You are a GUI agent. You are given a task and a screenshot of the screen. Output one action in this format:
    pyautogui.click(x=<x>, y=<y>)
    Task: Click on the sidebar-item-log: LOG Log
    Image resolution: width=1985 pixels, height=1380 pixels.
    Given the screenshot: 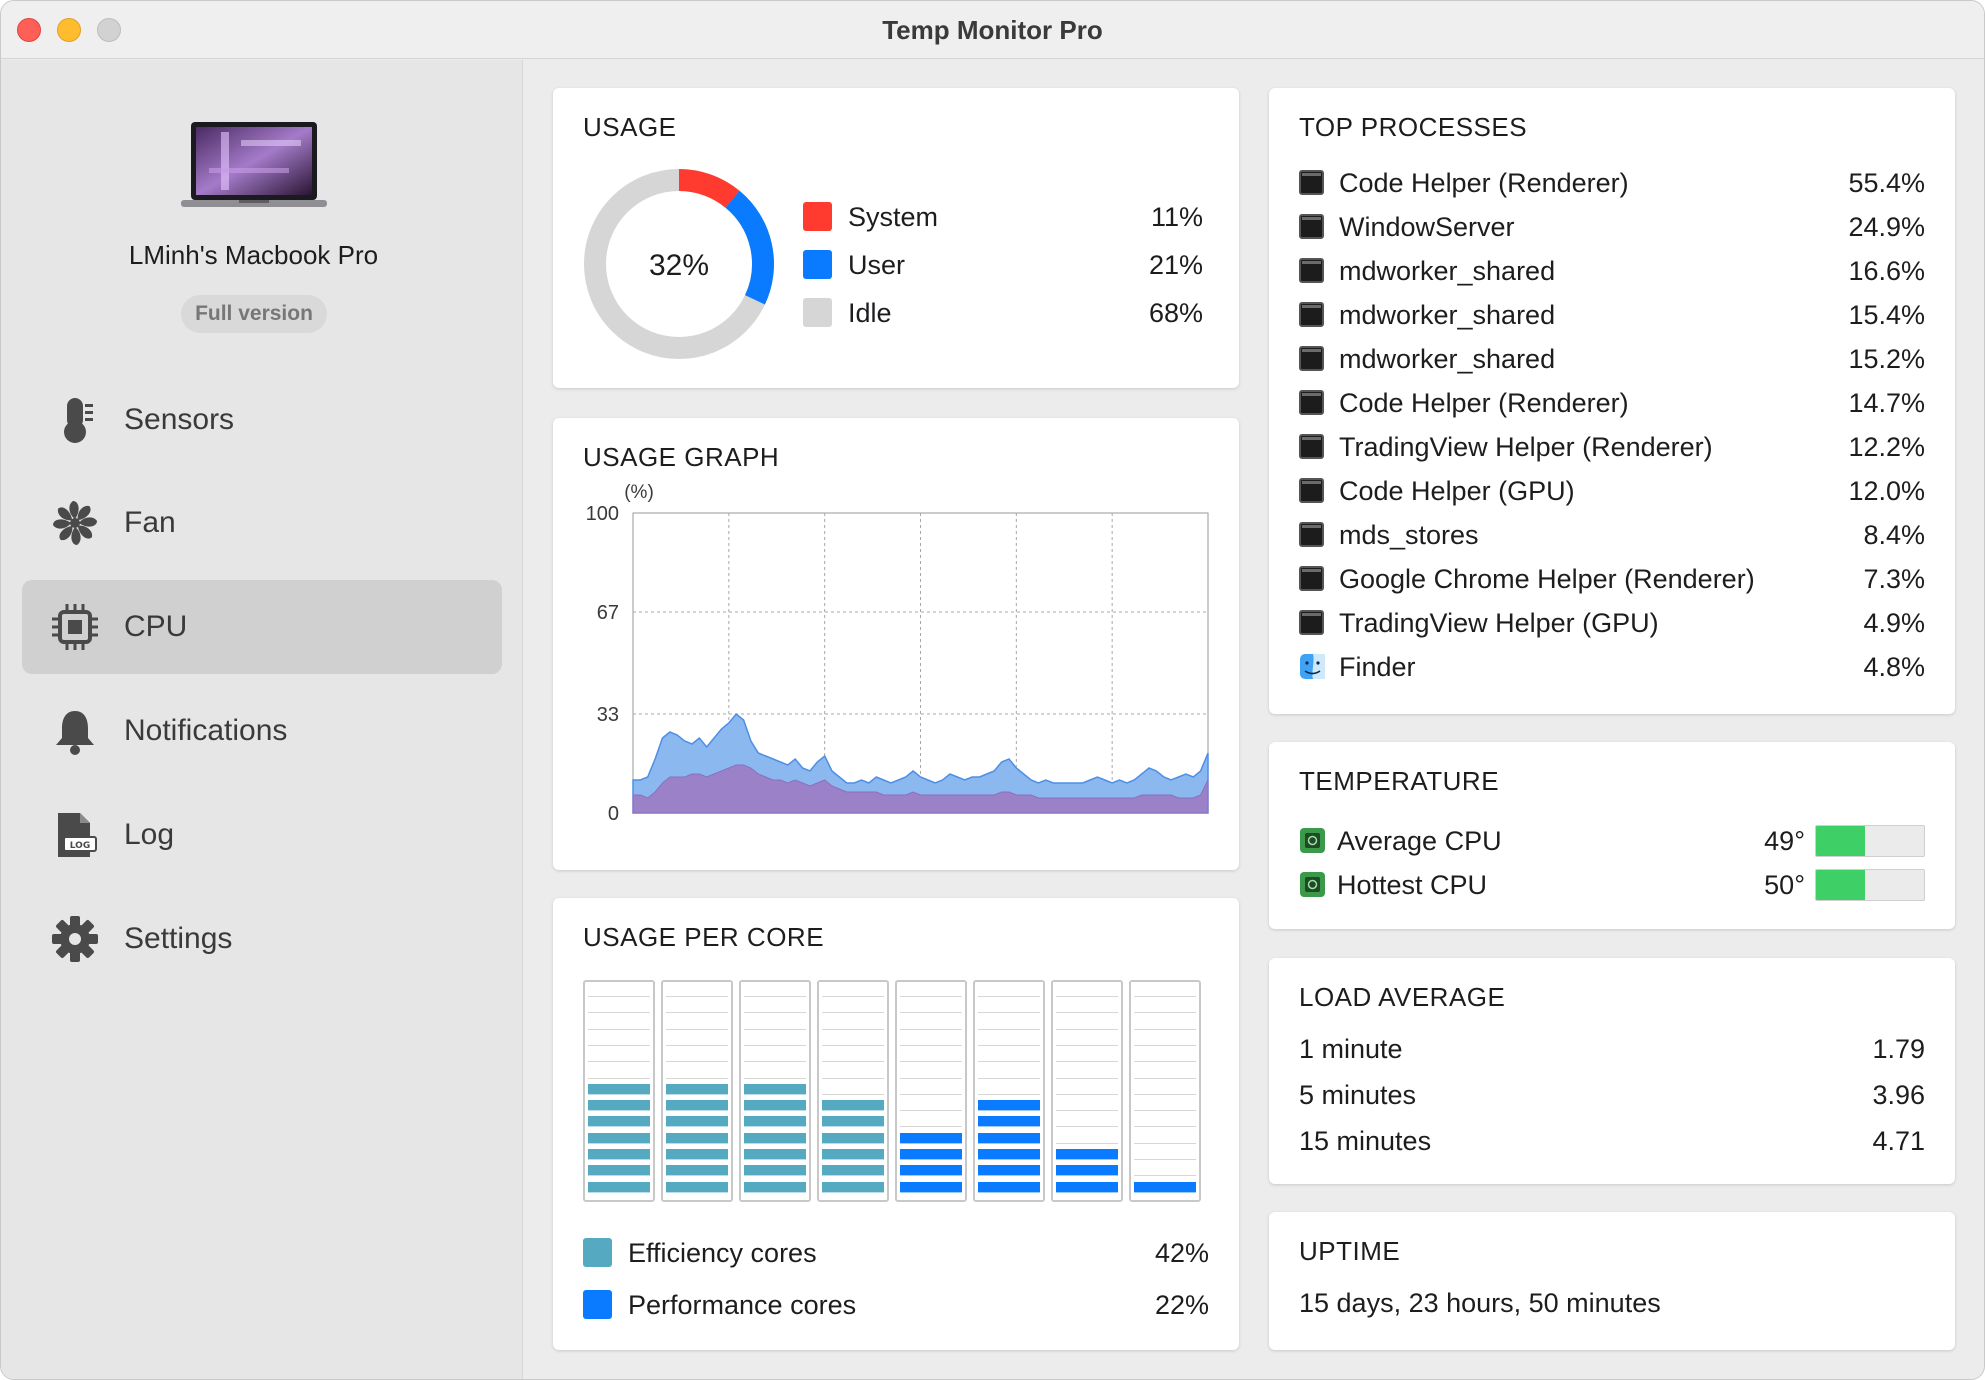 What is the action you would take?
    pyautogui.click(x=262, y=835)
    